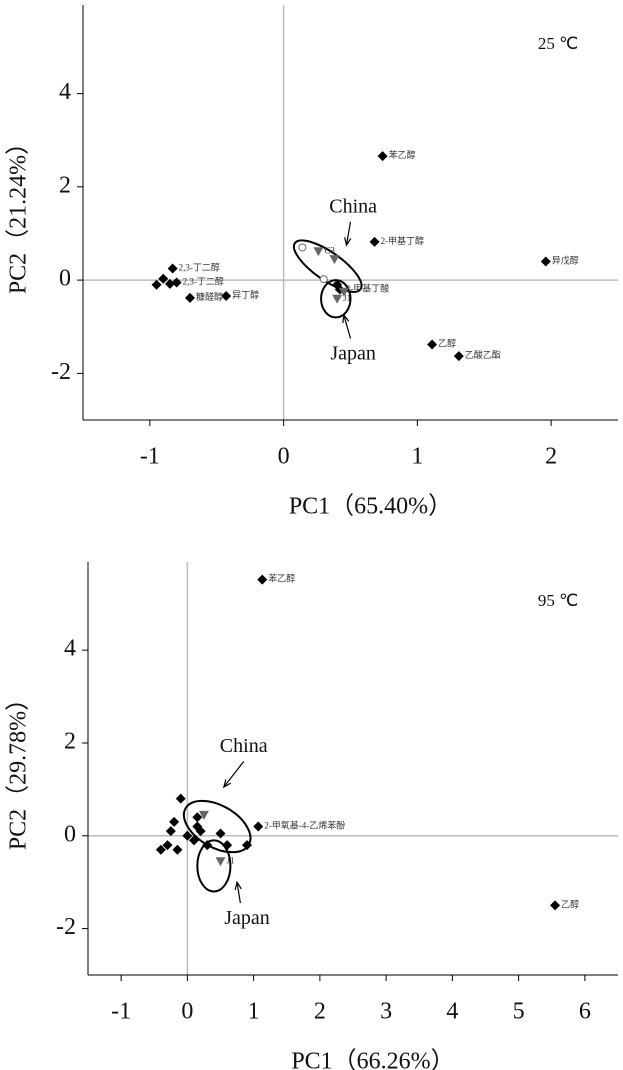 This screenshot has width=623, height=1070. I want to click on y-axis-title: PC2（21.24%）, so click(19, 212).